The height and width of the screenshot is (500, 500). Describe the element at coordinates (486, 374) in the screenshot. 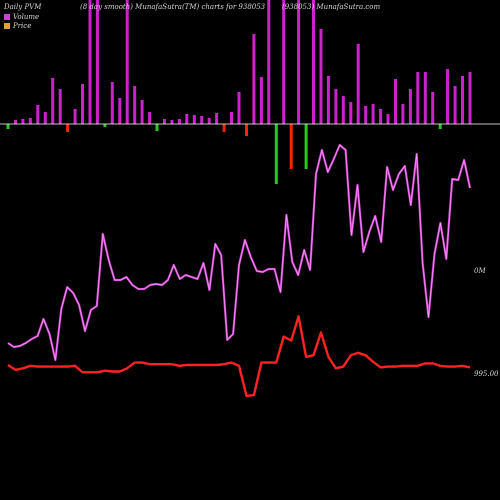

I see `price-axis-label: 995.00` at that location.